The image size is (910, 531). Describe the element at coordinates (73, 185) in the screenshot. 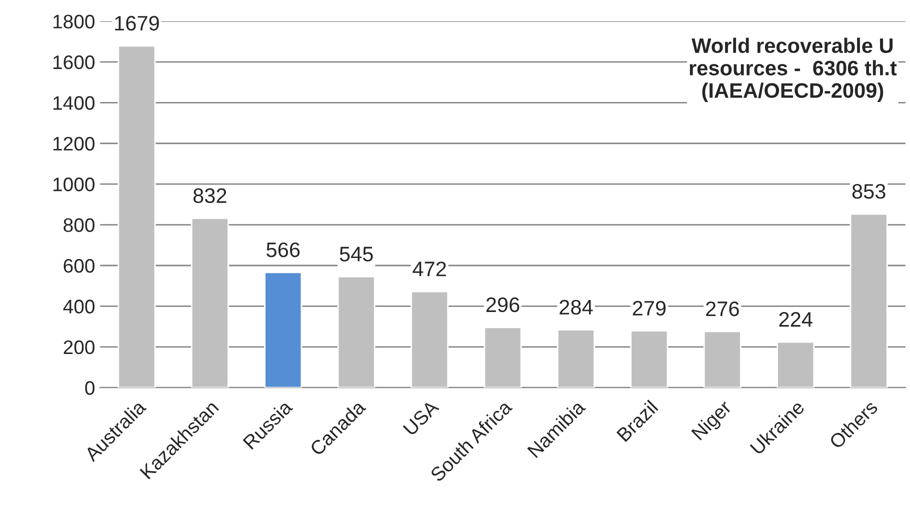

I see `y-tick-label: 1000` at that location.